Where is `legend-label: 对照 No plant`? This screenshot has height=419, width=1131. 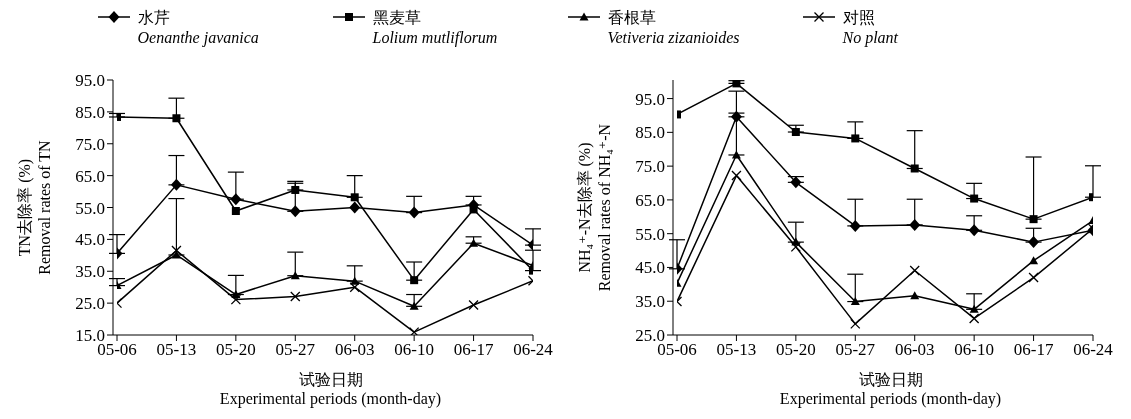
legend-label: 对照 No plant is located at coordinates (870, 28).